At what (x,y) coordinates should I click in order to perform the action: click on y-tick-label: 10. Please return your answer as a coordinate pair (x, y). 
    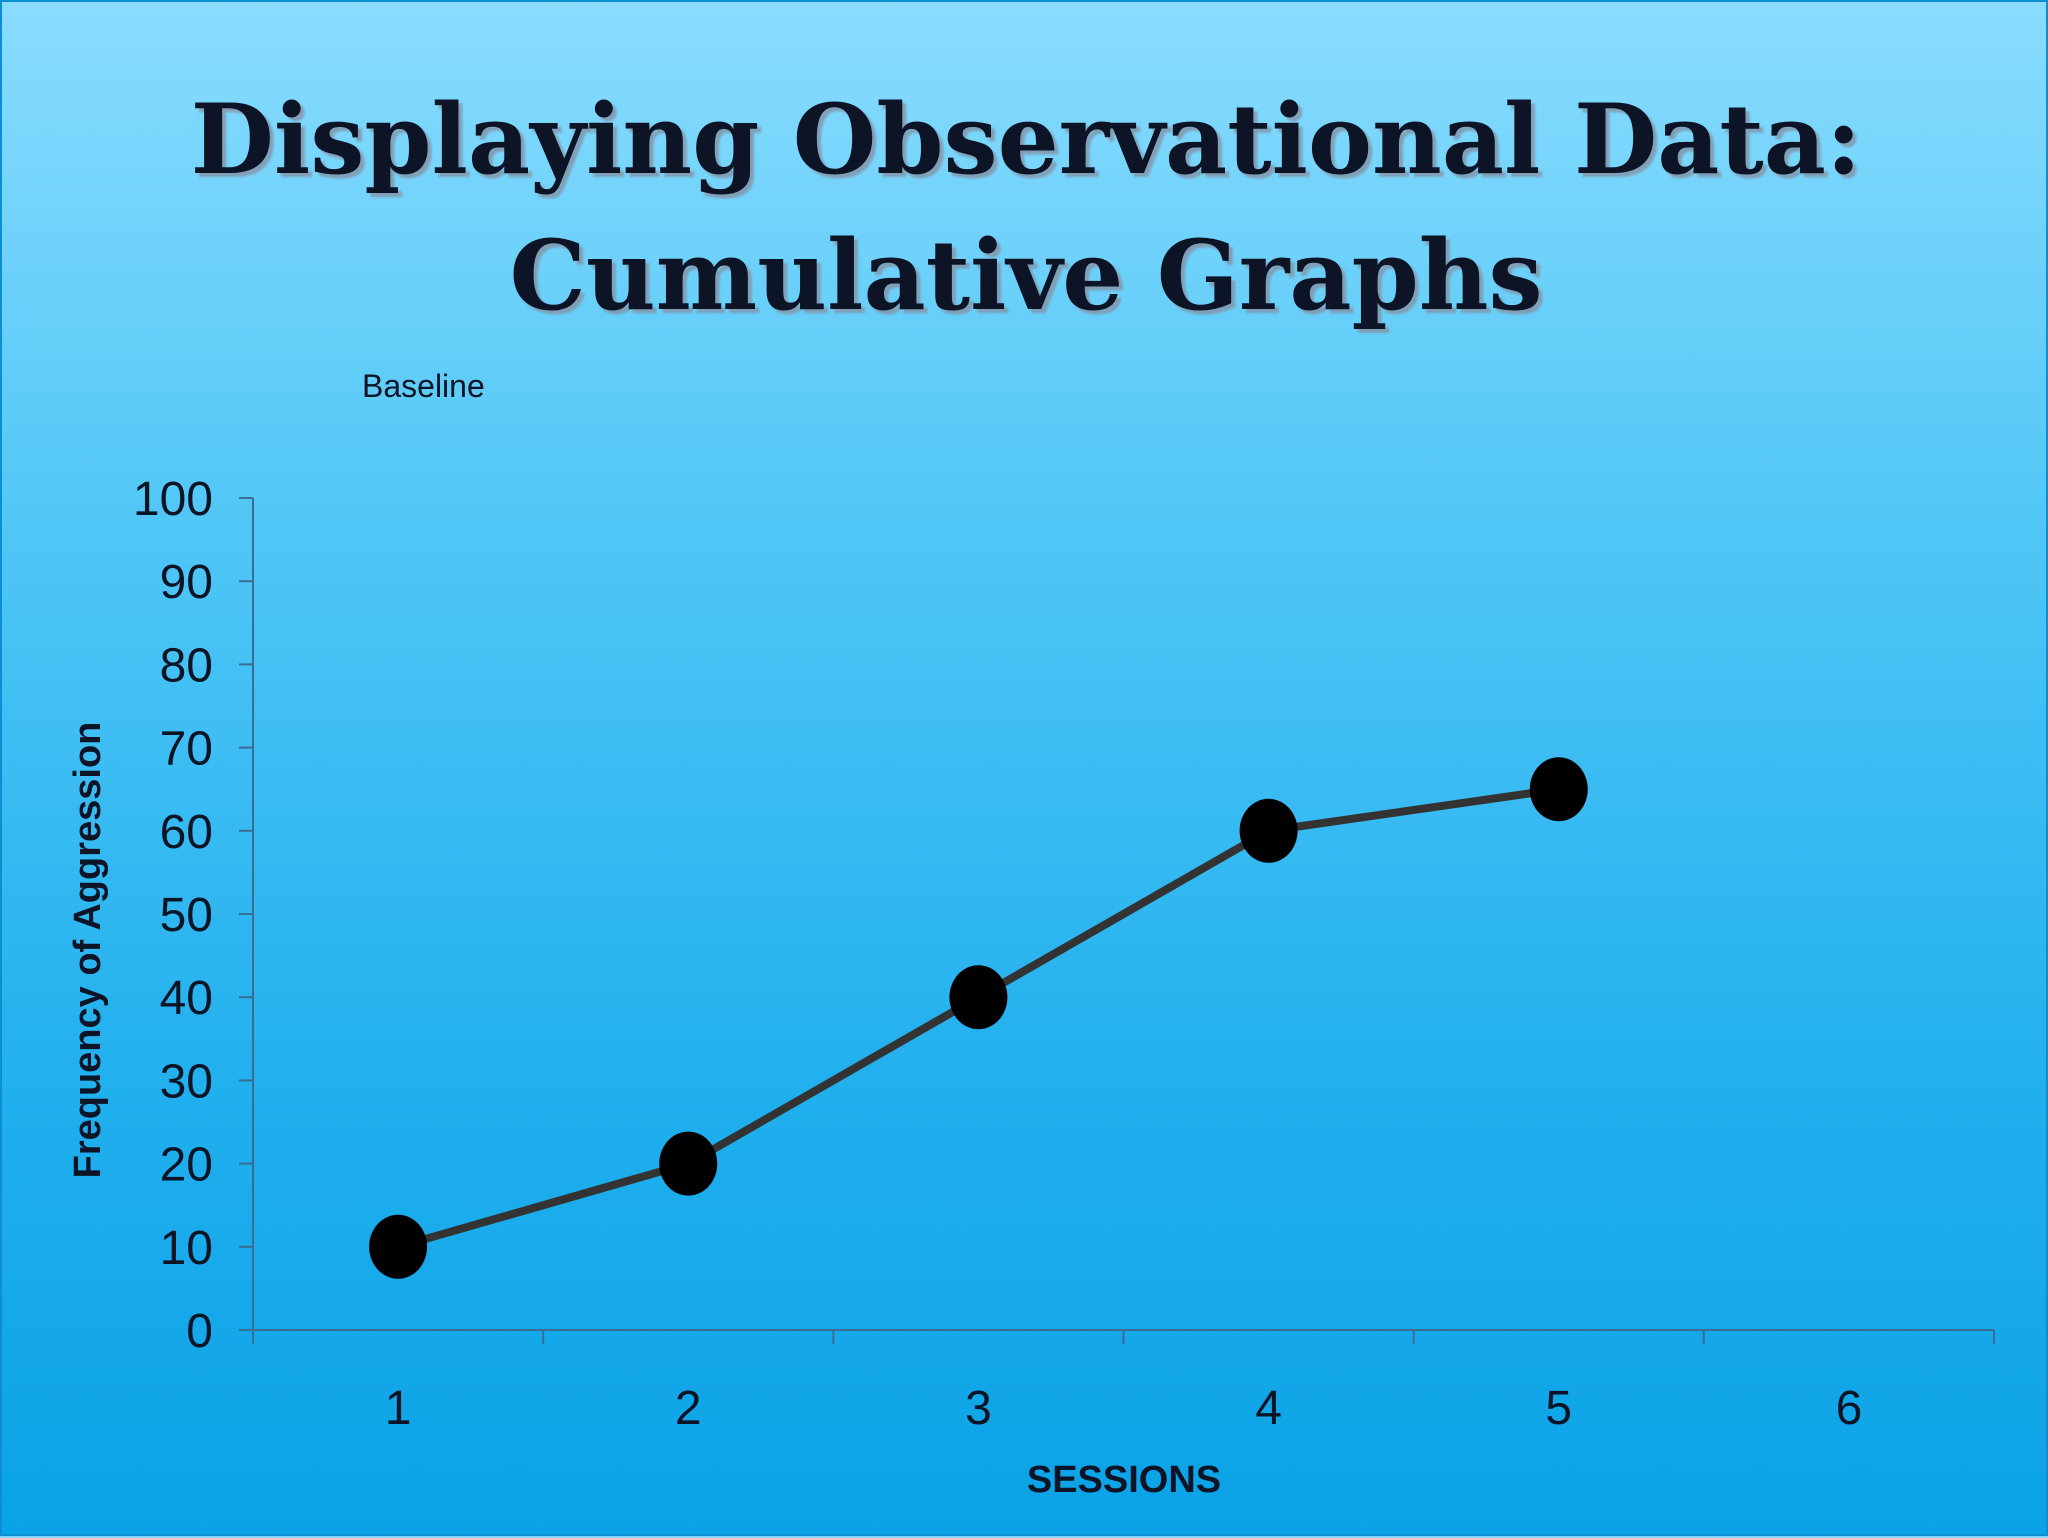
    Looking at the image, I should click on (186, 1248).